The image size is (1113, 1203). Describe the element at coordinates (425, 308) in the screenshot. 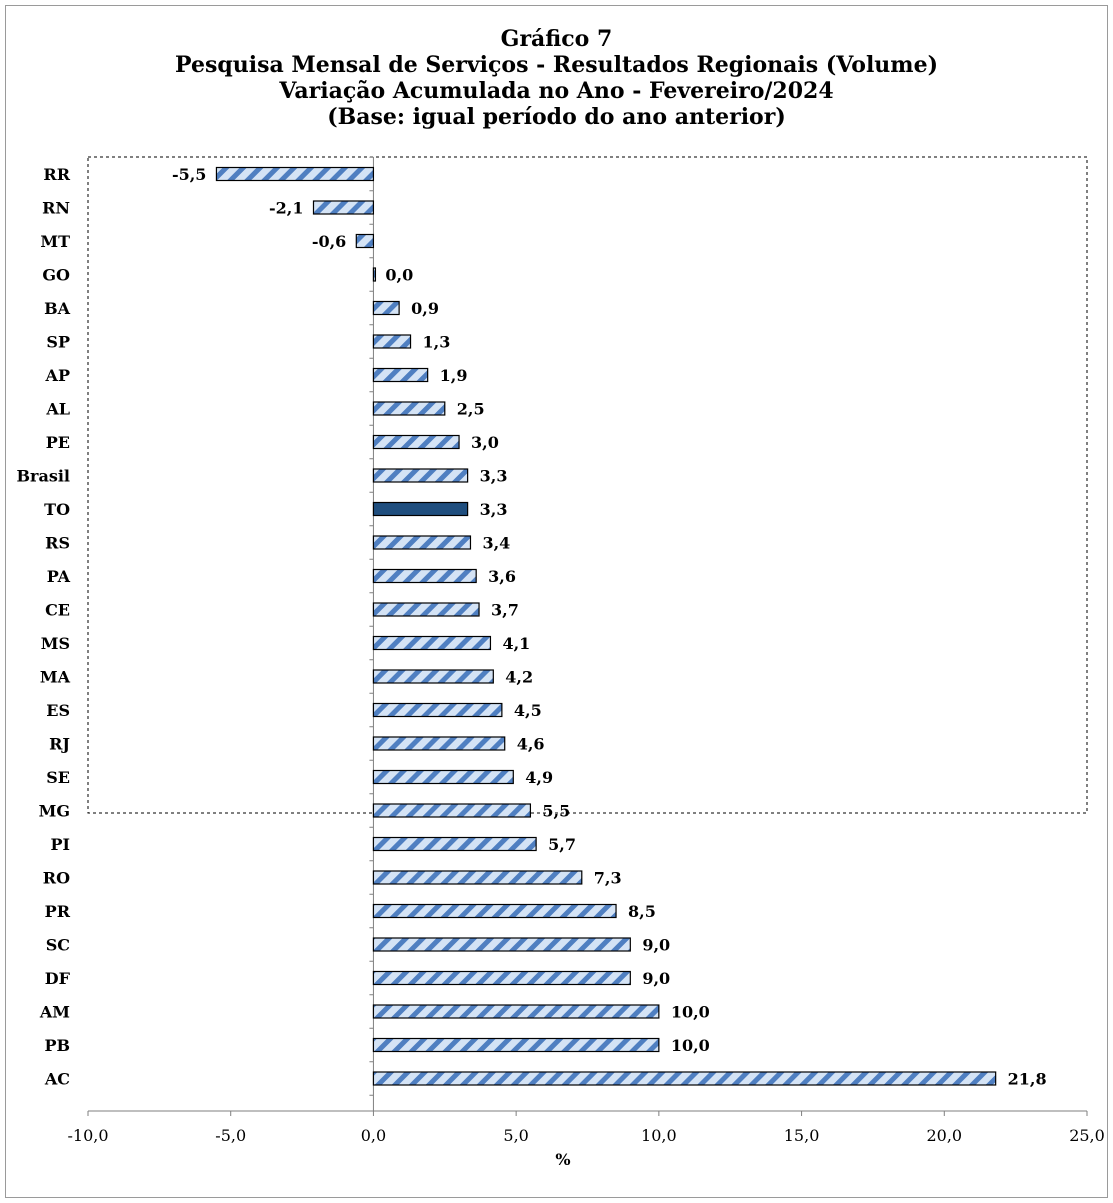

I see `data-label: 0,9` at that location.